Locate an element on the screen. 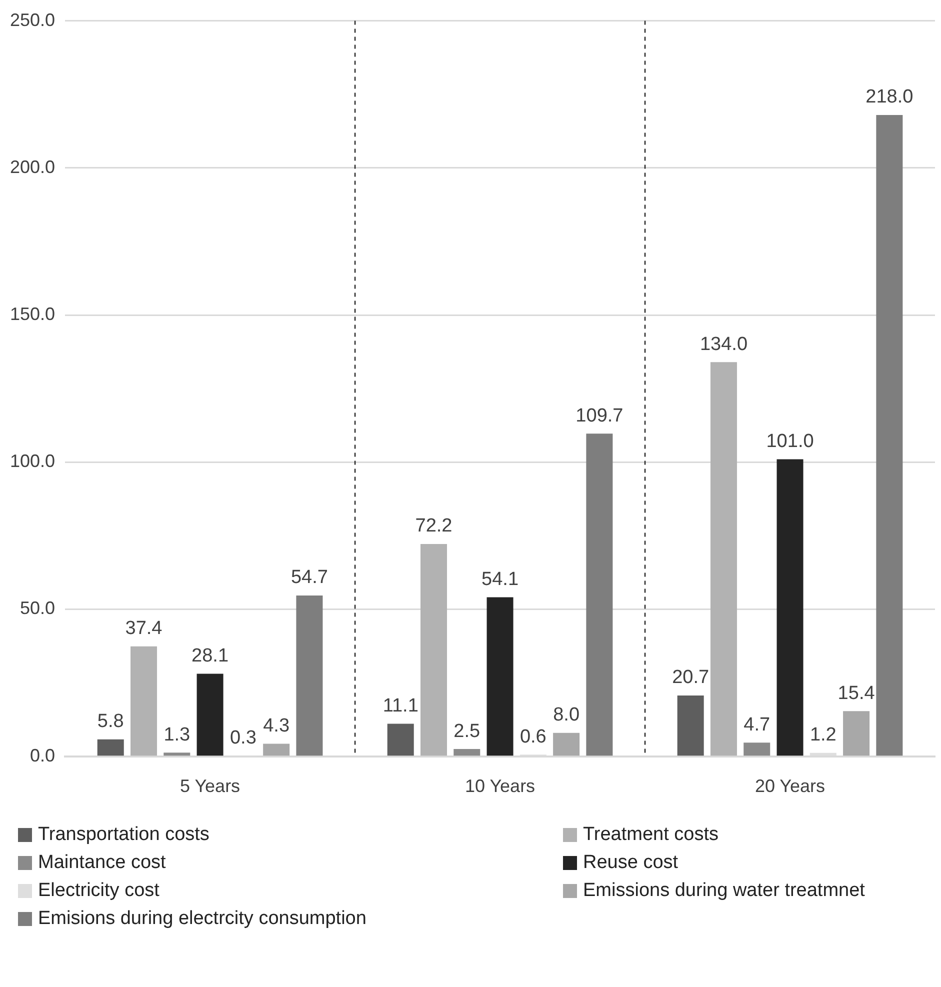  y-tick-label: 150.0 is located at coordinates (33, 314).